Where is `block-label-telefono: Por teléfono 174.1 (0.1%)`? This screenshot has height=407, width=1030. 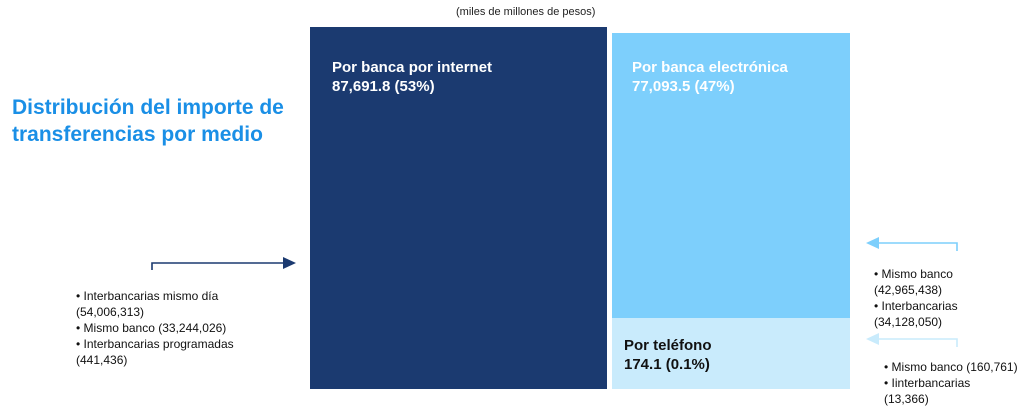 block-label-telefono: Por teléfono 174.1 (0.1%) is located at coordinates (724, 355).